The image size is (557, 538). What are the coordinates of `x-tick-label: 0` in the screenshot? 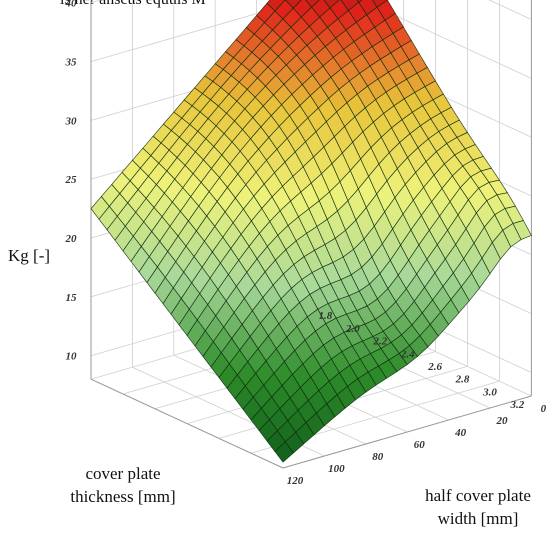 It's located at (544, 409).